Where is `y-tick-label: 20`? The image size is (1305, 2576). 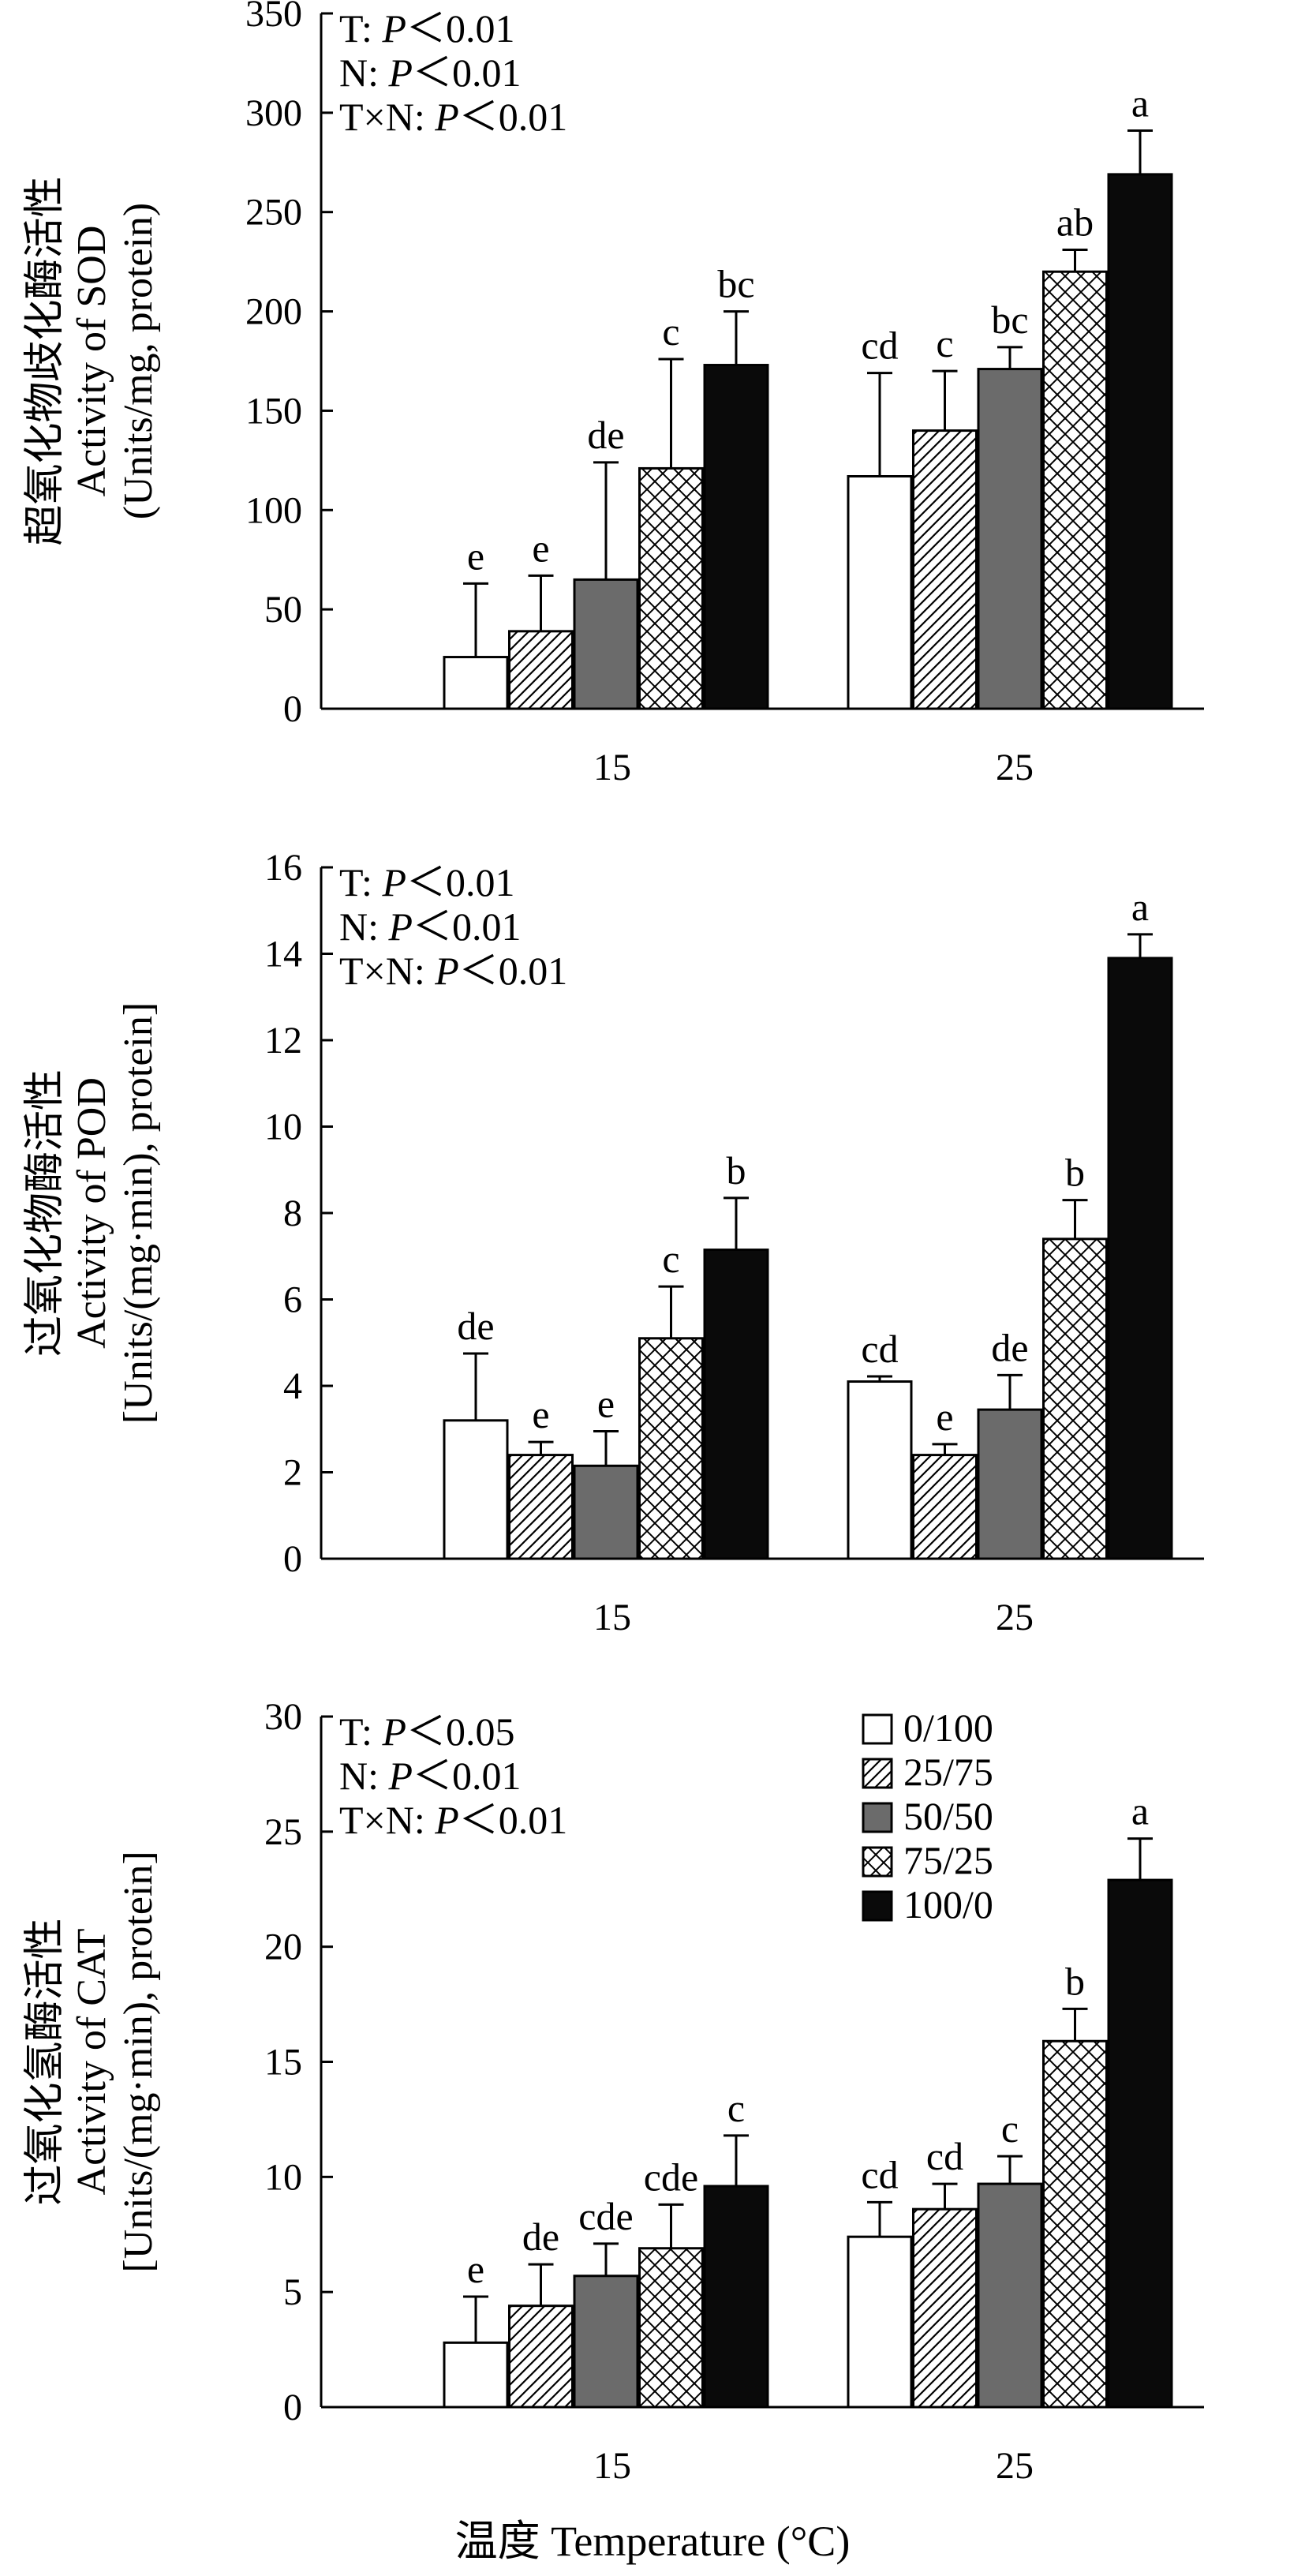 y-tick-label: 20 is located at coordinates (283, 1947).